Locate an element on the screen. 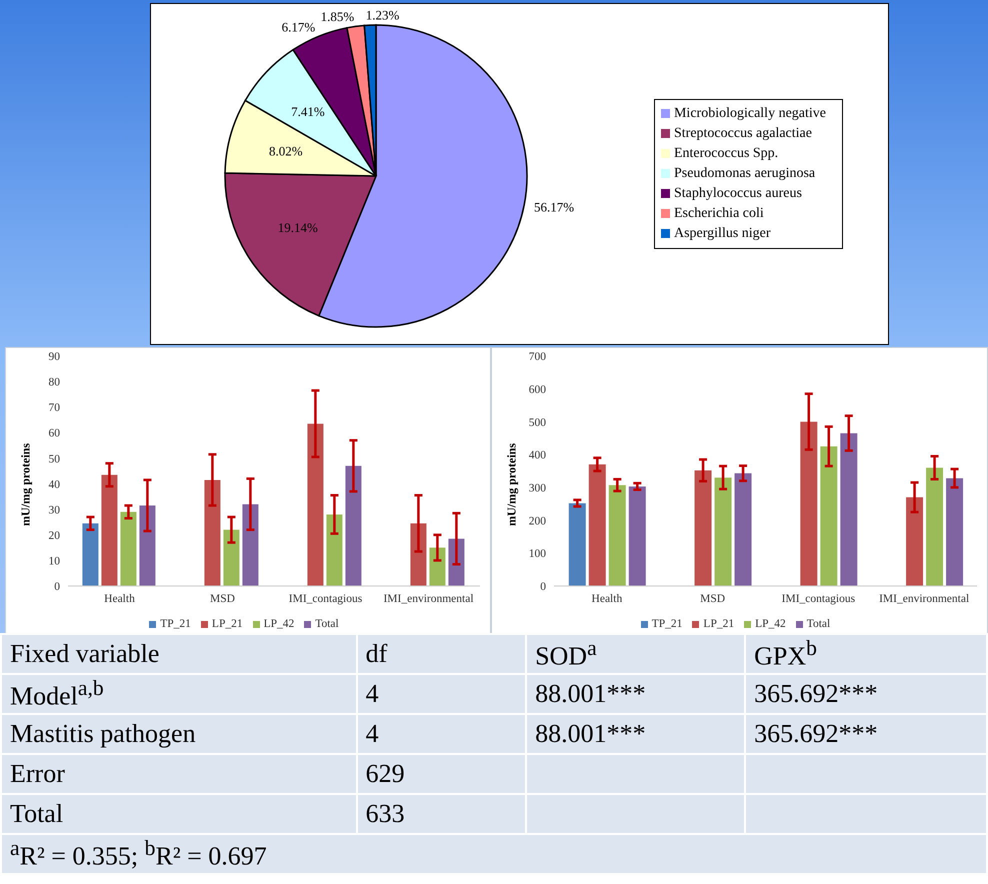 The height and width of the screenshot is (884, 988). text: 629 is located at coordinates (441, 774).